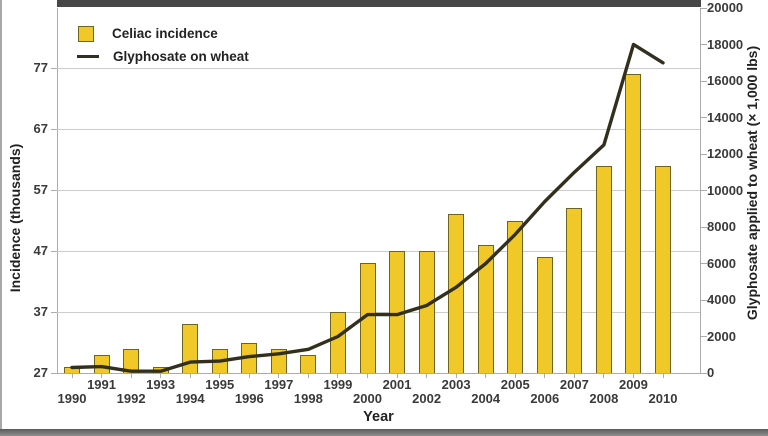 This screenshot has height=436, width=768. I want to click on right-axis-tick-label: 12000, so click(725, 153).